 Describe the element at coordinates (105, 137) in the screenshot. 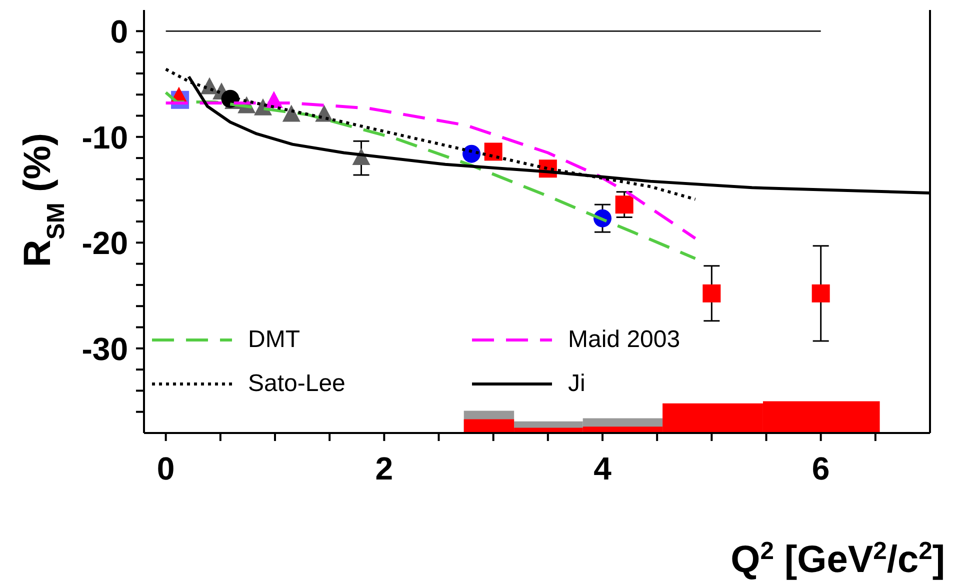

I see `y-tick-label: -10` at that location.